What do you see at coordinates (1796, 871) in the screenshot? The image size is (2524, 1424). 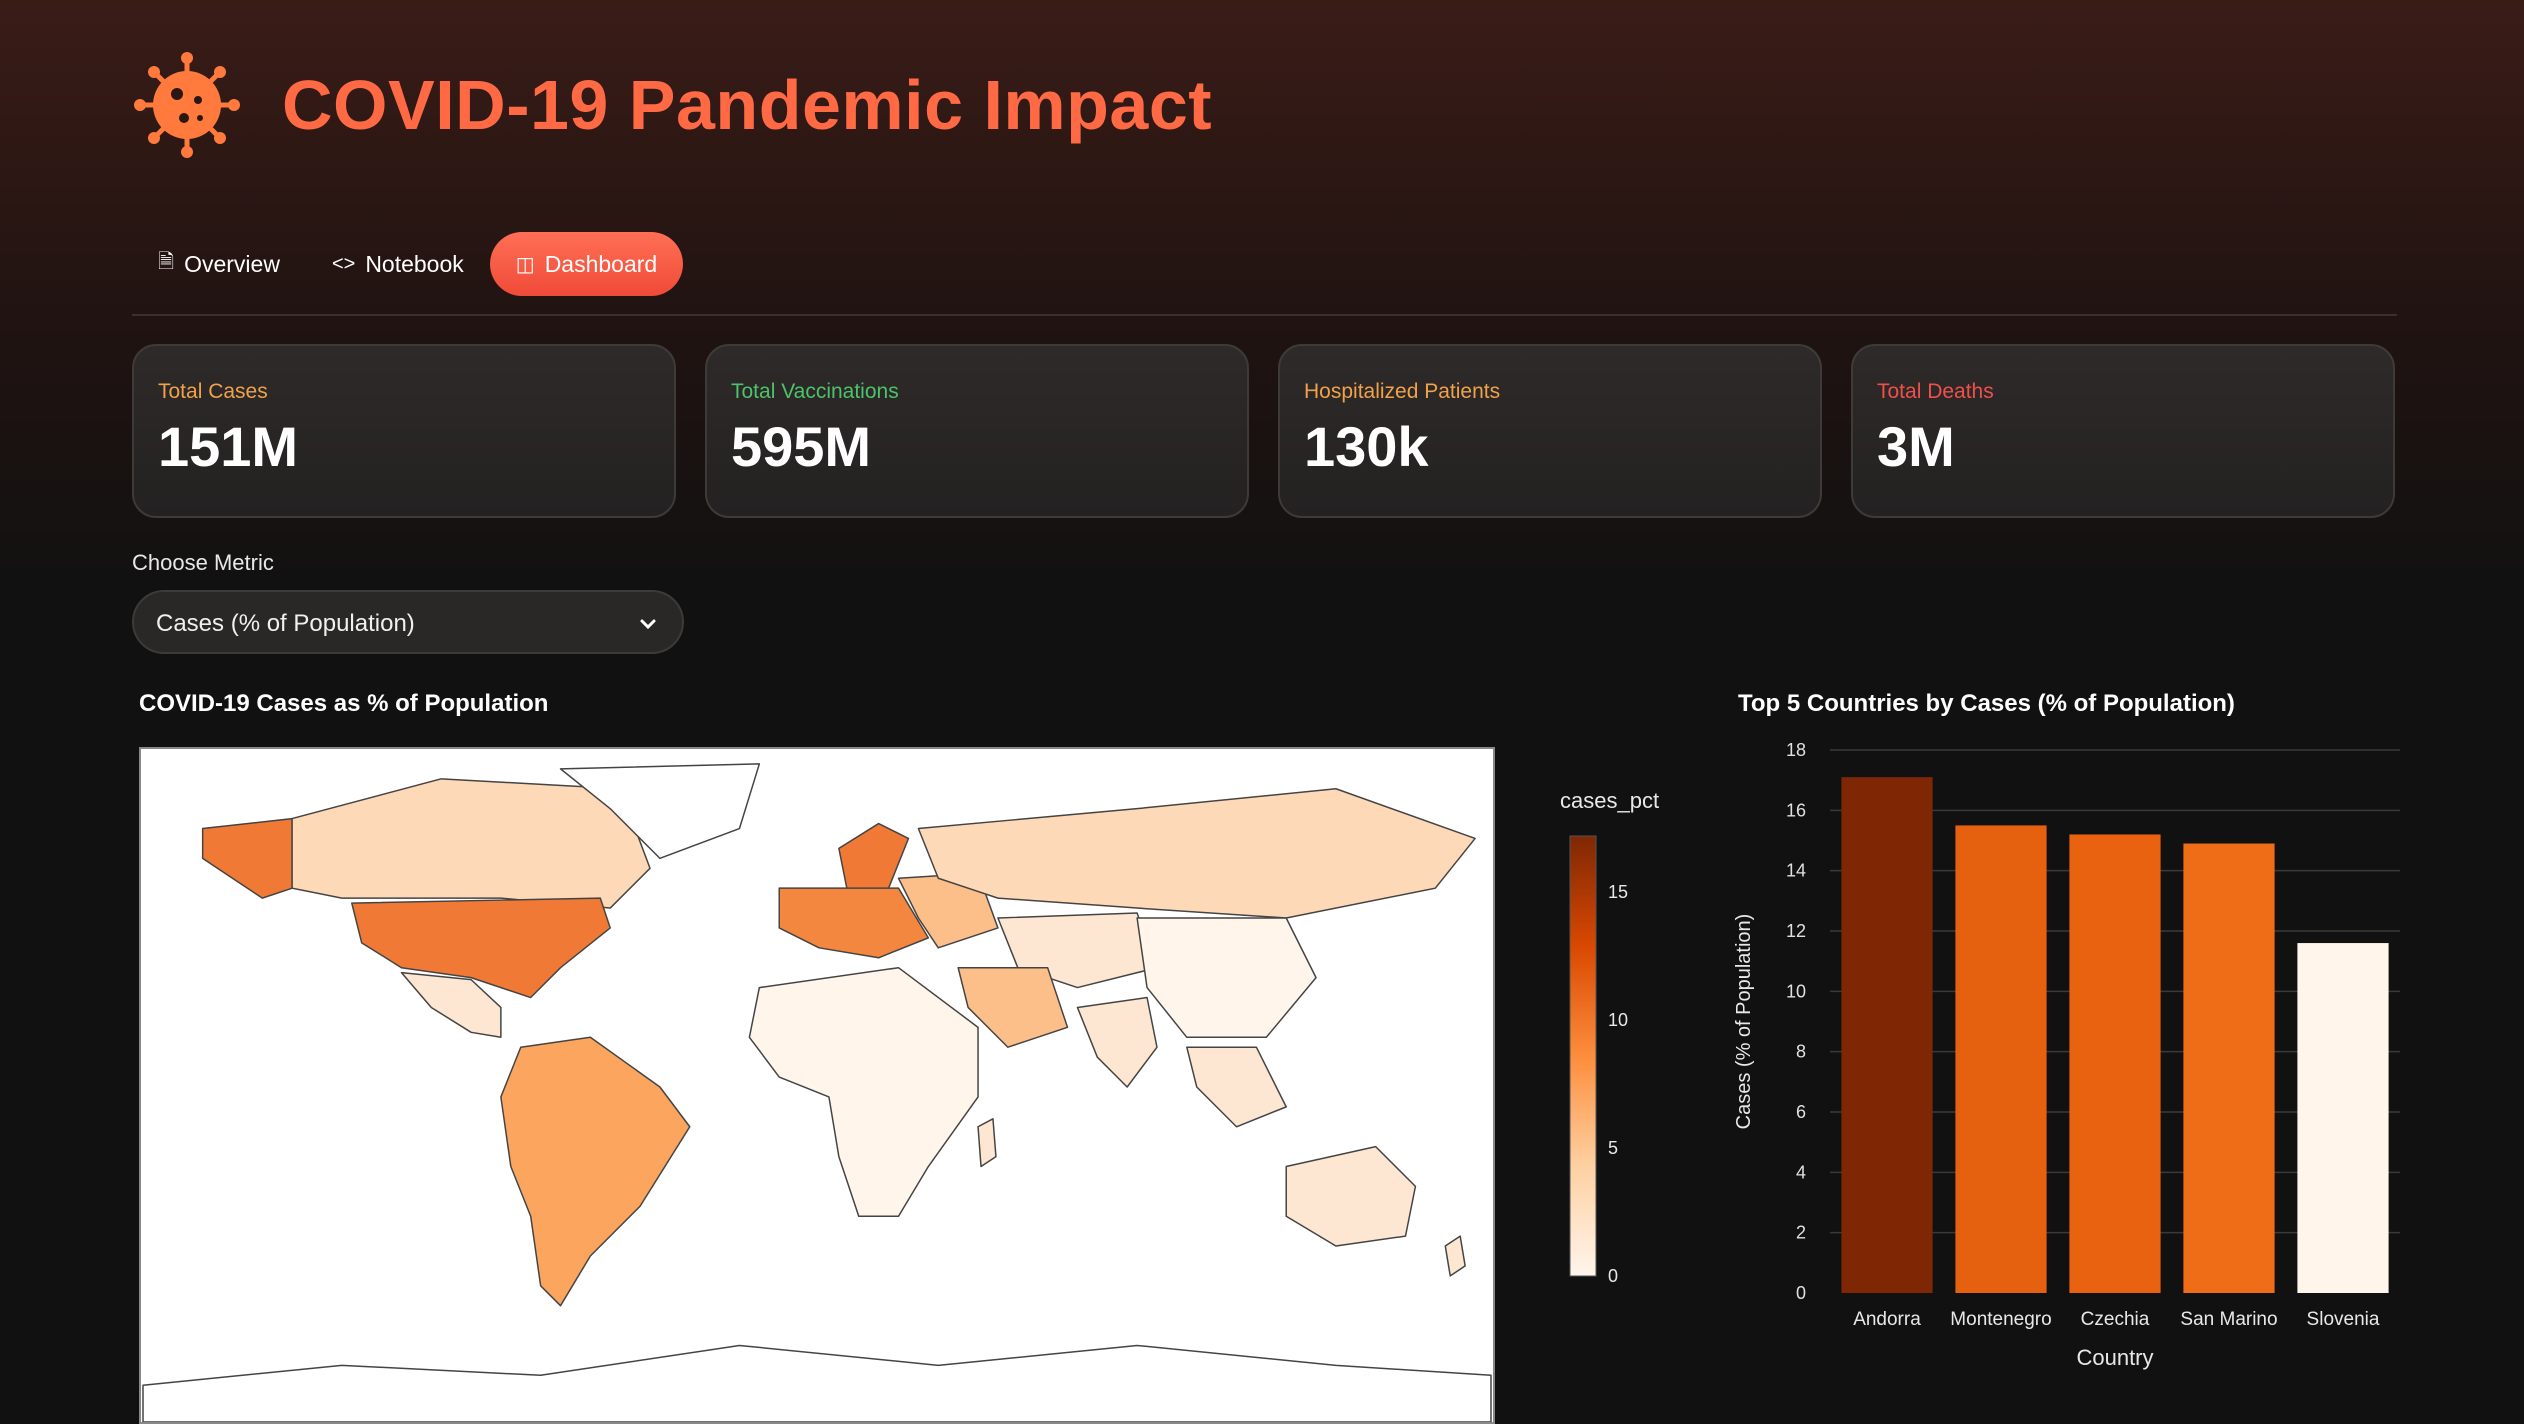 I see `y-tick-label: 14` at bounding box center [1796, 871].